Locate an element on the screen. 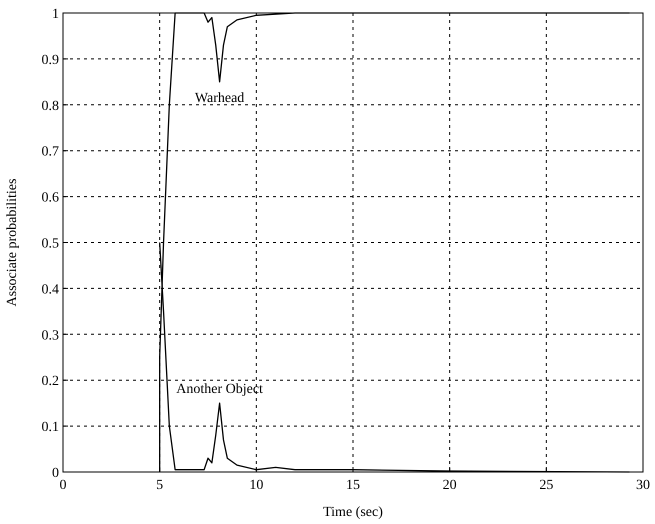  y-tick-label: 0.8 is located at coordinates (50, 106).